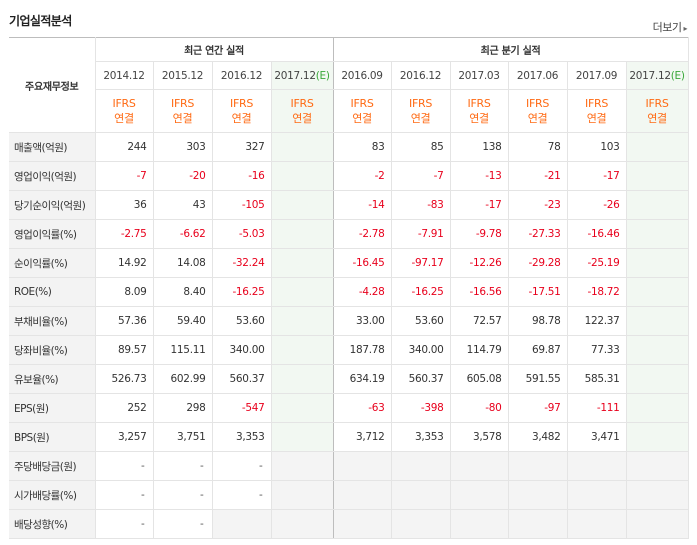 The width and height of the screenshot is (697, 545). I want to click on estimate-marker: (E), so click(322, 75).